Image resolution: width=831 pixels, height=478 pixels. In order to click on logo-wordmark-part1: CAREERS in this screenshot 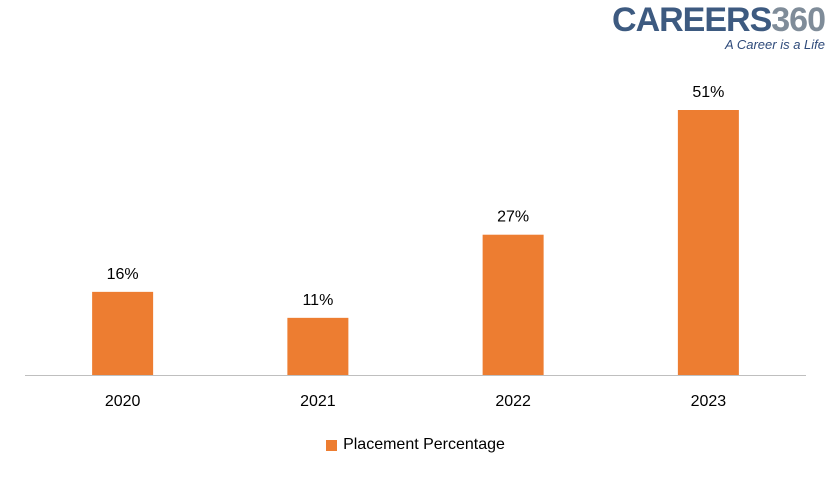, I will do `click(692, 20)`.